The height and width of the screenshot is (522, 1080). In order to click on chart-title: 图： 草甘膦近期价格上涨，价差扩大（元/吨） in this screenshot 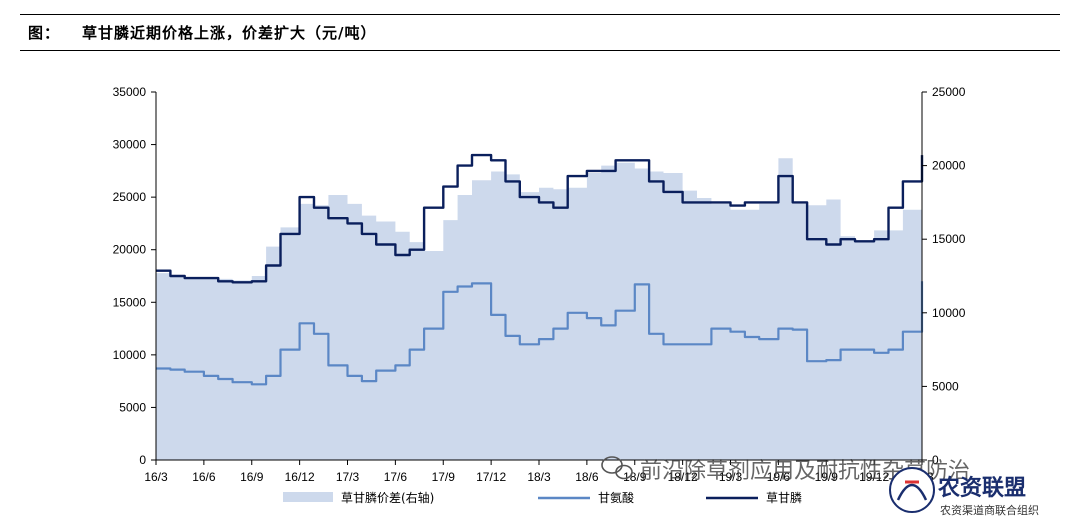, I will do `click(202, 32)`.